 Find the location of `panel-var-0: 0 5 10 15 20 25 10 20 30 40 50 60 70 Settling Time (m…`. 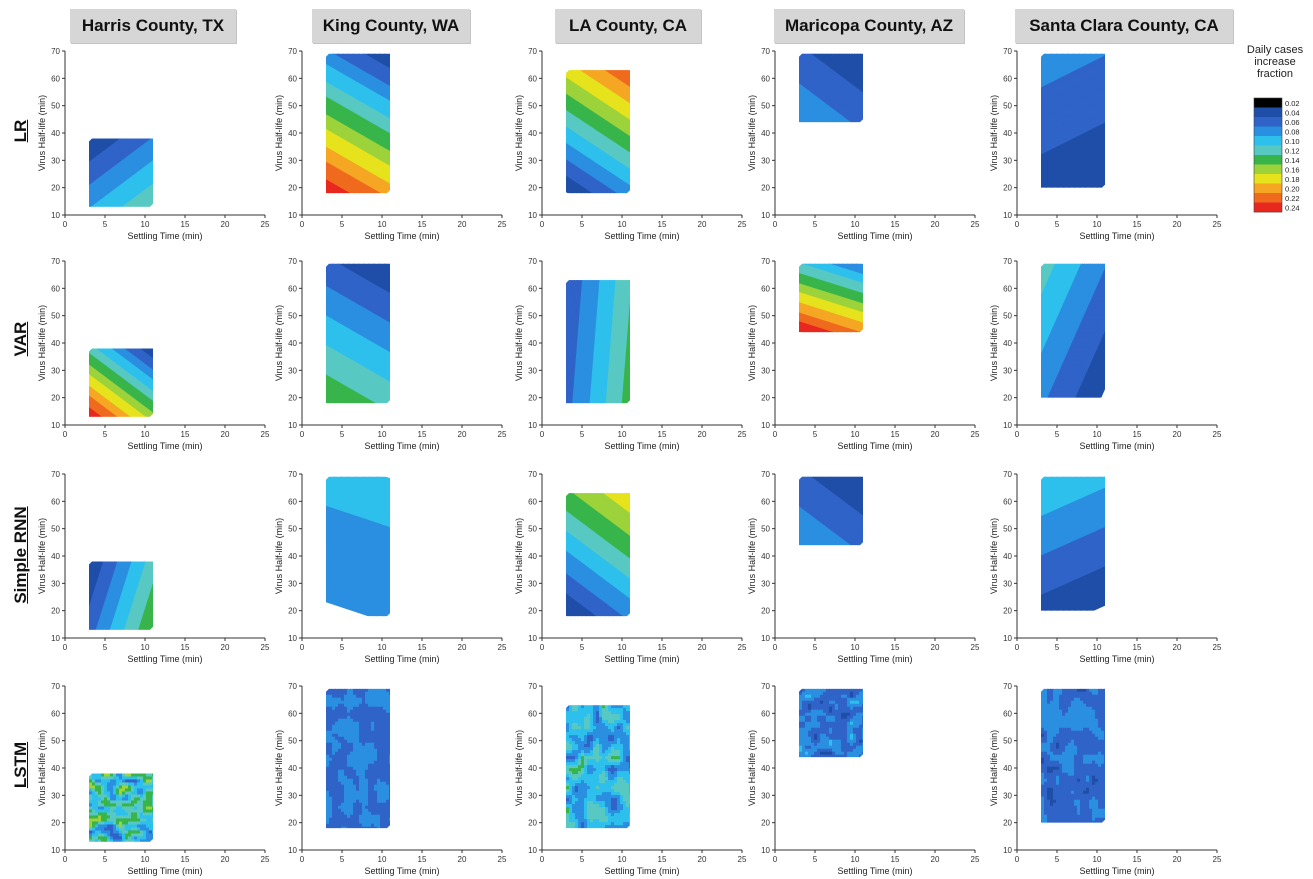

panel-var-0: 0 5 10 15 20 25 10 20 30 40 50 60 70 Settling Time (m… is located at coordinates (153, 354).